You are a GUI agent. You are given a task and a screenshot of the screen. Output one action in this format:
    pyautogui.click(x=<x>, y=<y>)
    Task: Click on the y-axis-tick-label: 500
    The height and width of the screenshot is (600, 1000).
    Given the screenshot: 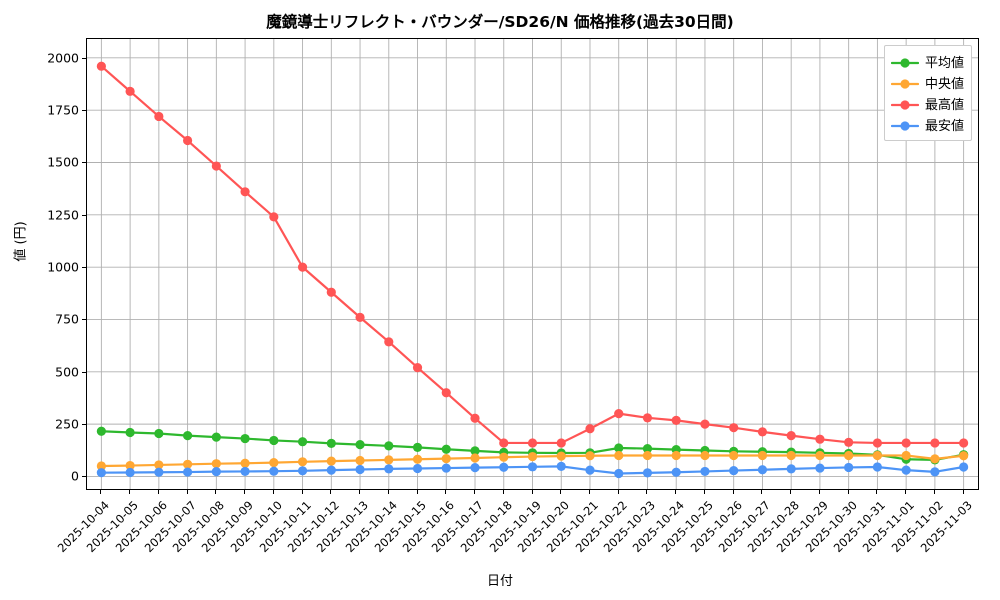 What is the action you would take?
    pyautogui.click(x=67, y=372)
    